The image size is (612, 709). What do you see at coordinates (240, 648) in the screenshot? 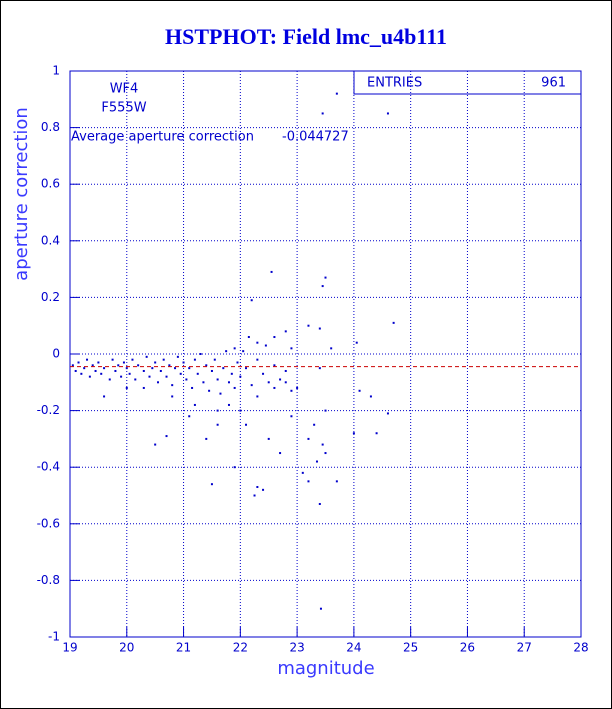
I see `x-tick-label: 22` at bounding box center [240, 648].